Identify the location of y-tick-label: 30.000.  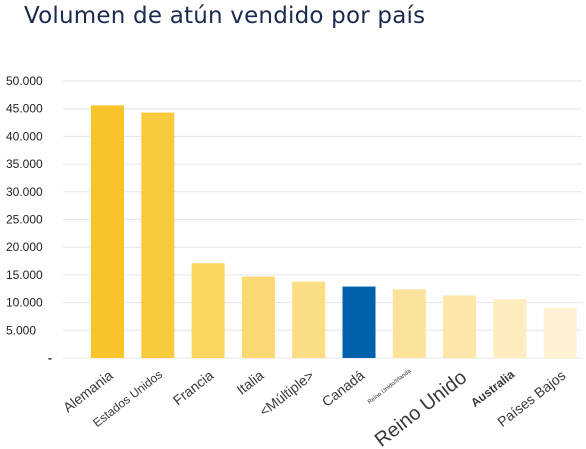
(24, 192).